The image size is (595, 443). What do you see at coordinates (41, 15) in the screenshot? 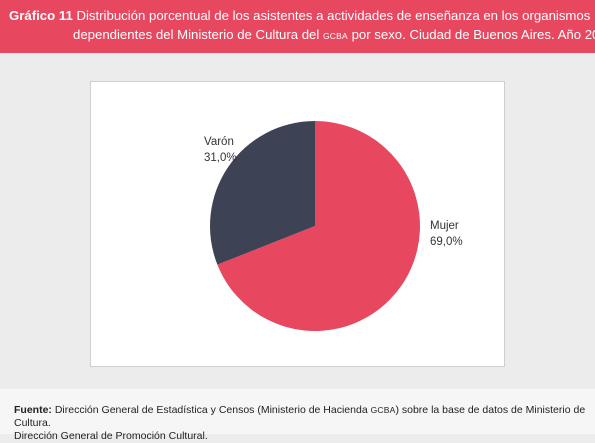
I see `chart-number: Gráfico 11` at bounding box center [41, 15].